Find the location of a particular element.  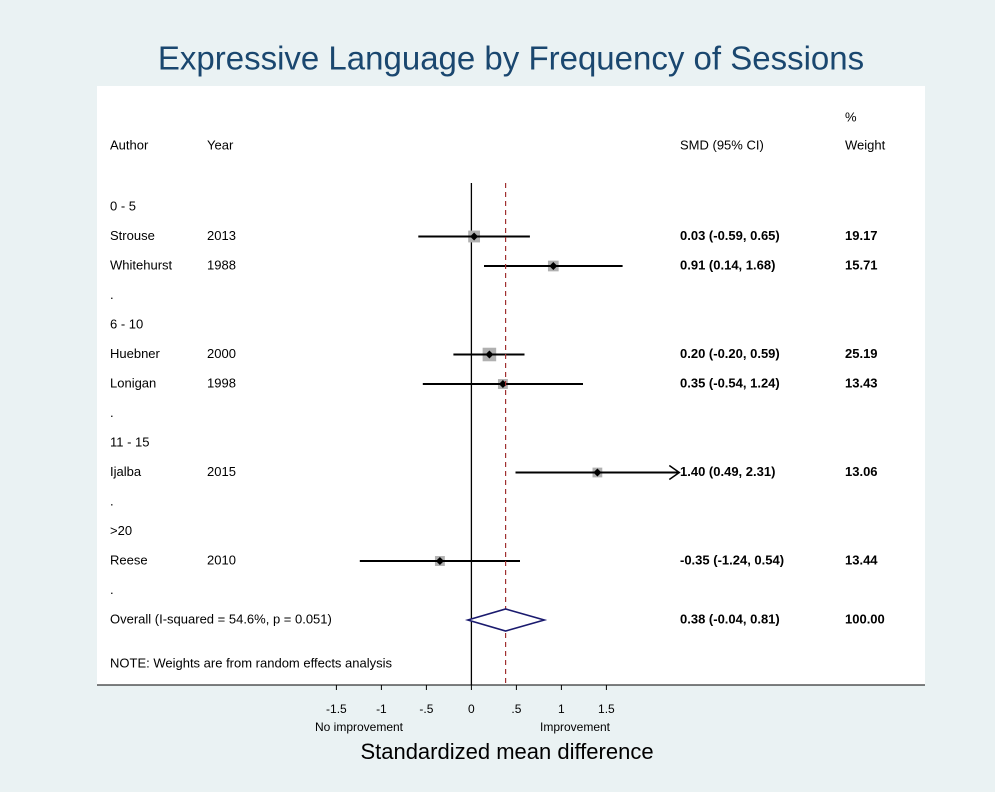

x-tick-label: 0 is located at coordinates (471, 709).